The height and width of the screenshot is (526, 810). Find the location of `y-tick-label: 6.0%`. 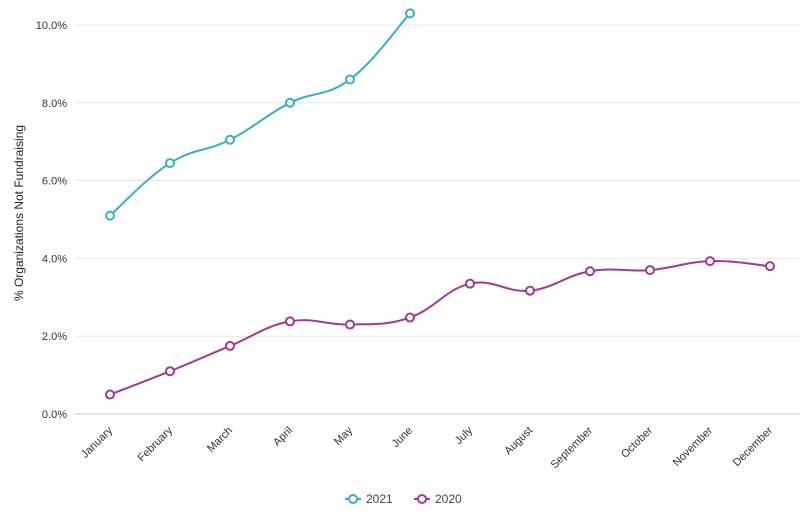

y-tick-label: 6.0% is located at coordinates (54, 182).